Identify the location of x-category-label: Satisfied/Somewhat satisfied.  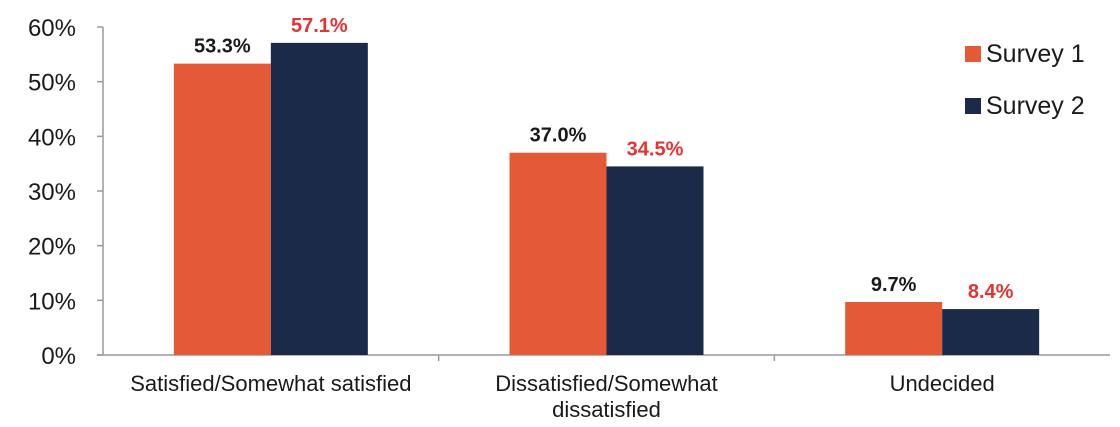
(270, 383).